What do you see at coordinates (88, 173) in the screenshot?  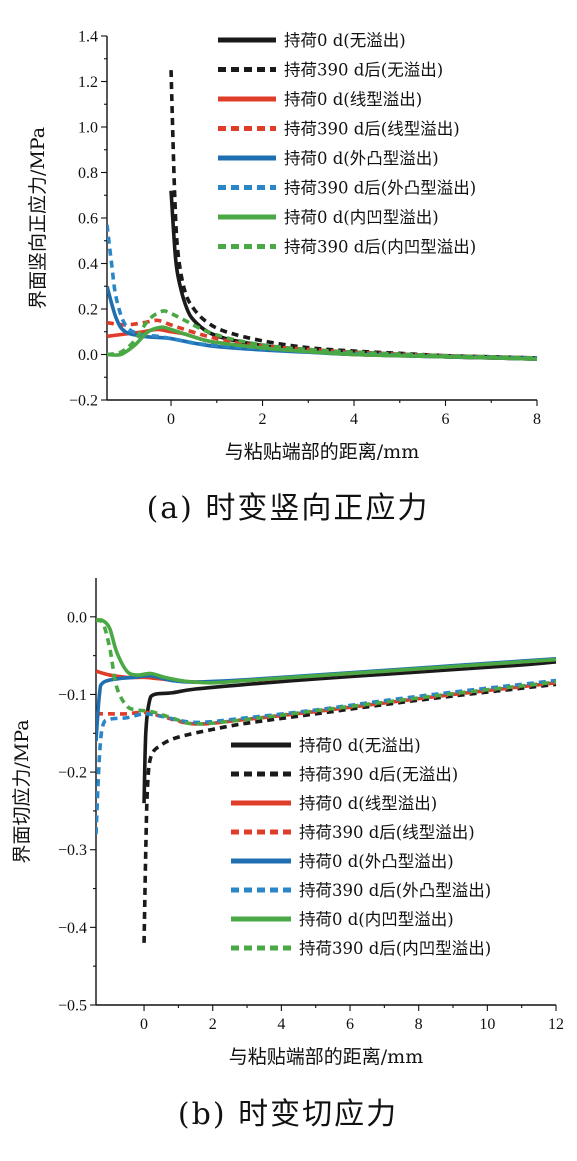 I see `y-tick-label: 0.8` at bounding box center [88, 173].